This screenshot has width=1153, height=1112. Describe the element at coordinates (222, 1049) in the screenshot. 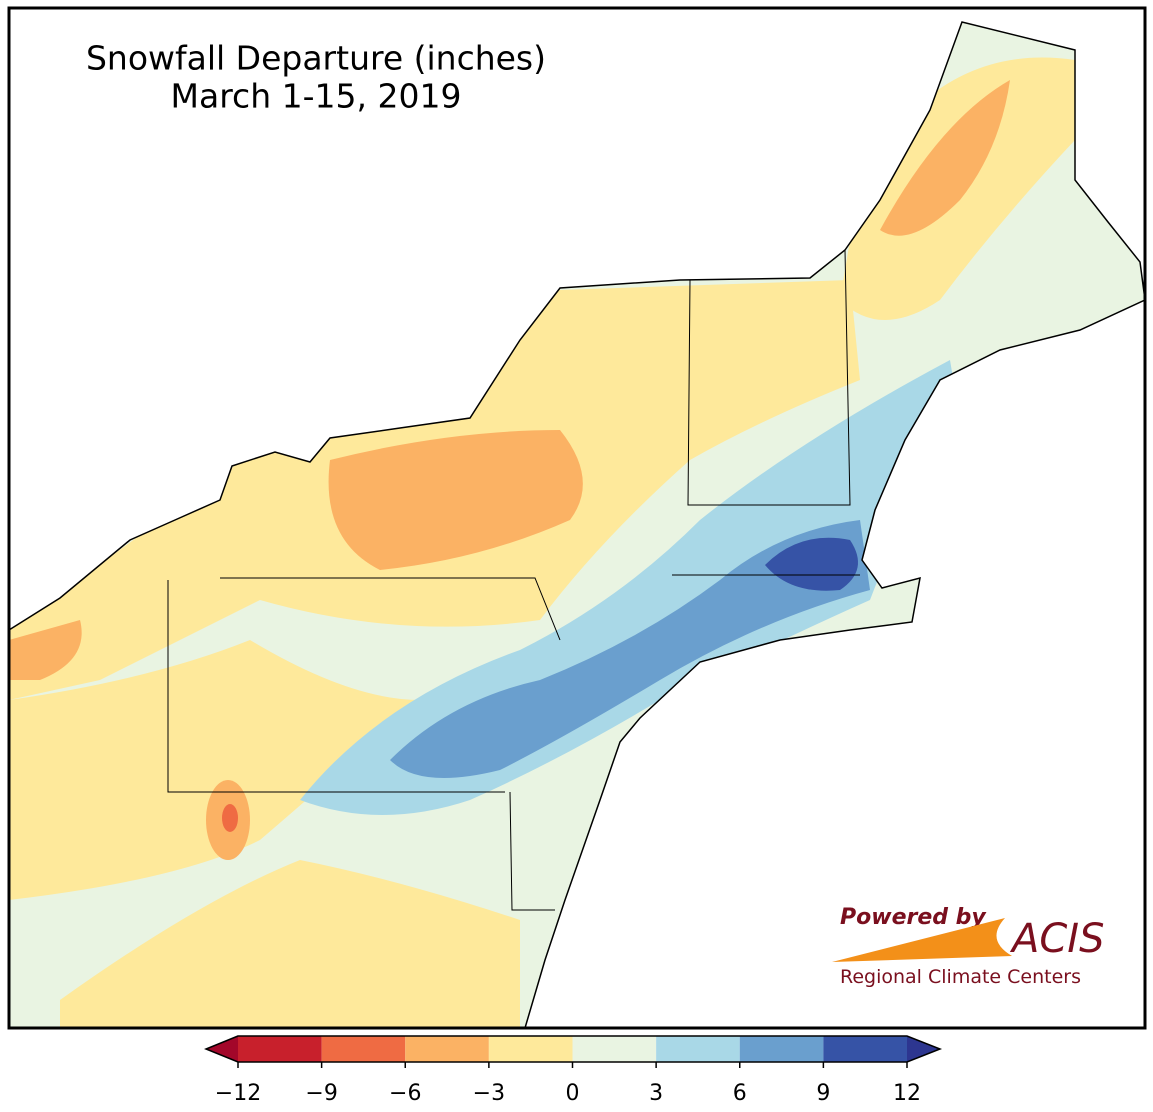

I see `colorbar-under` at that location.